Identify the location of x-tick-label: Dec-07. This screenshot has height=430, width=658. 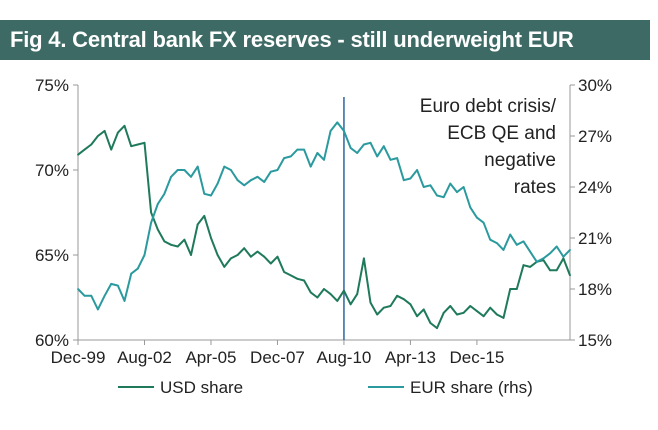
(277, 357).